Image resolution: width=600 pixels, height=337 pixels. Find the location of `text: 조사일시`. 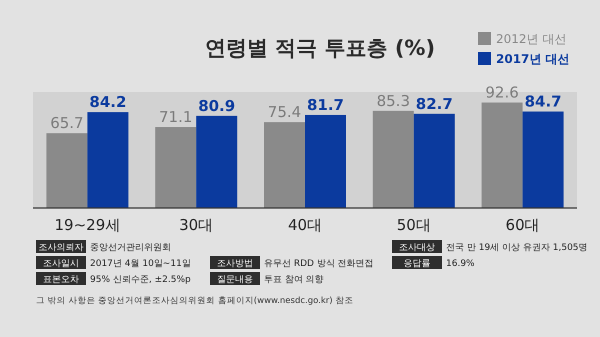

text: 조사일시 is located at coordinates (61, 264).